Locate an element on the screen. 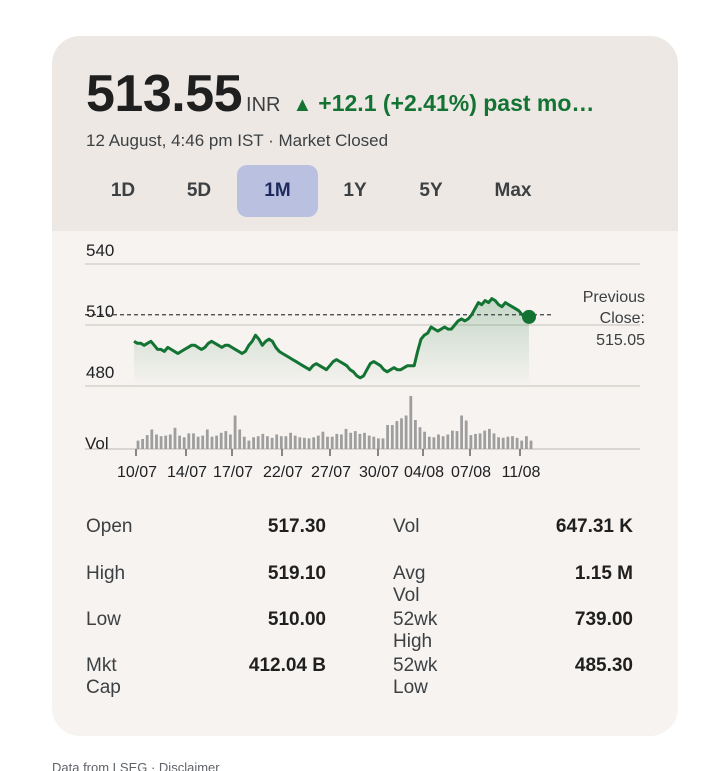  52wk-high-label: 52wk High is located at coordinates (415, 630).